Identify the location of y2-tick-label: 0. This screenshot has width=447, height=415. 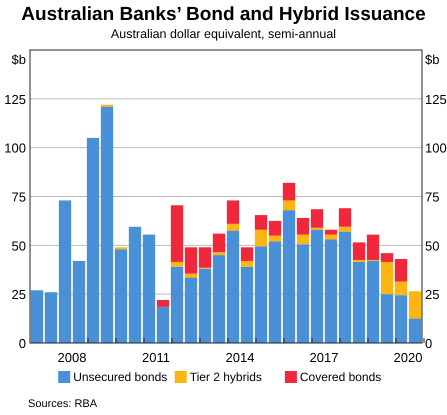
(428, 343).